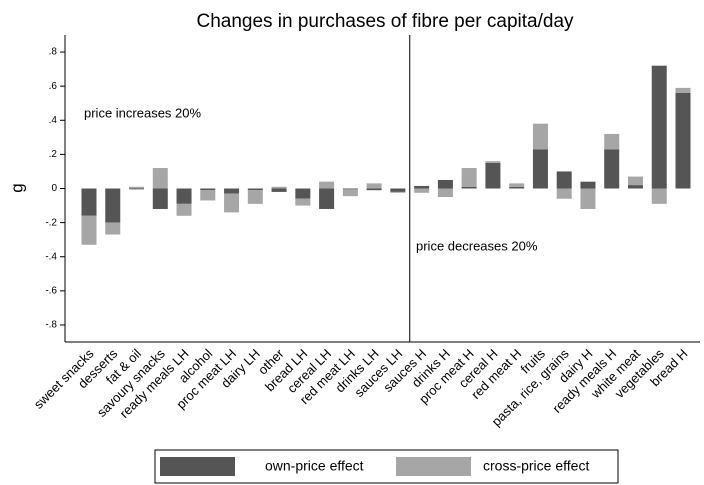 Image resolution: width=704 pixels, height=485 pixels. Describe the element at coordinates (314, 466) in the screenshot. I see `legend-label: own-price effect` at that location.